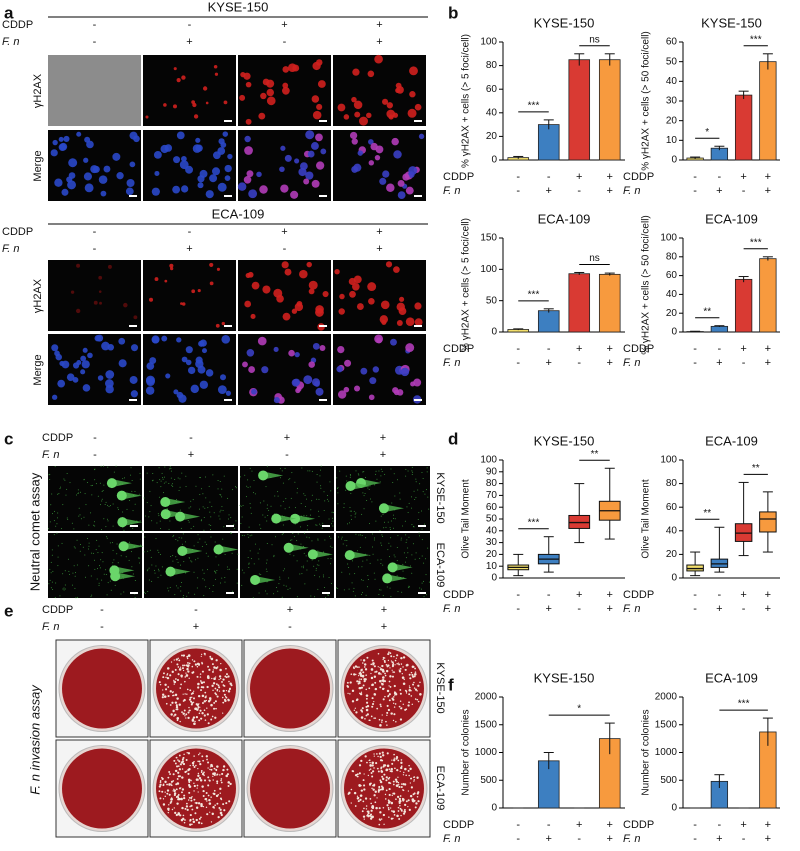 Image resolution: width=800 pixels, height=851 pixels. What do you see at coordinates (440, 497) in the screenshot?
I see `row-label: KYSE-150` at bounding box center [440, 497].